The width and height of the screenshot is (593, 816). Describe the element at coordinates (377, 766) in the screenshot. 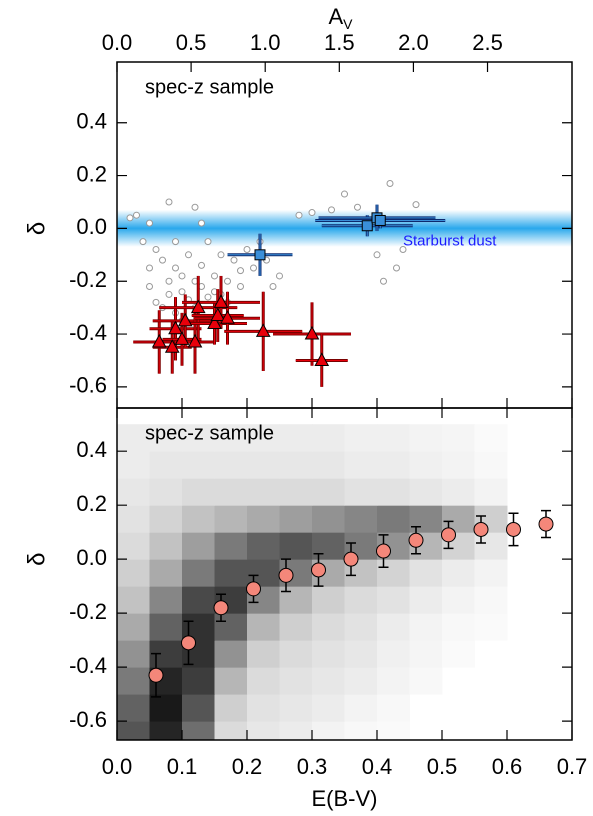

I see `x-tick-label: 0.4` at that location.